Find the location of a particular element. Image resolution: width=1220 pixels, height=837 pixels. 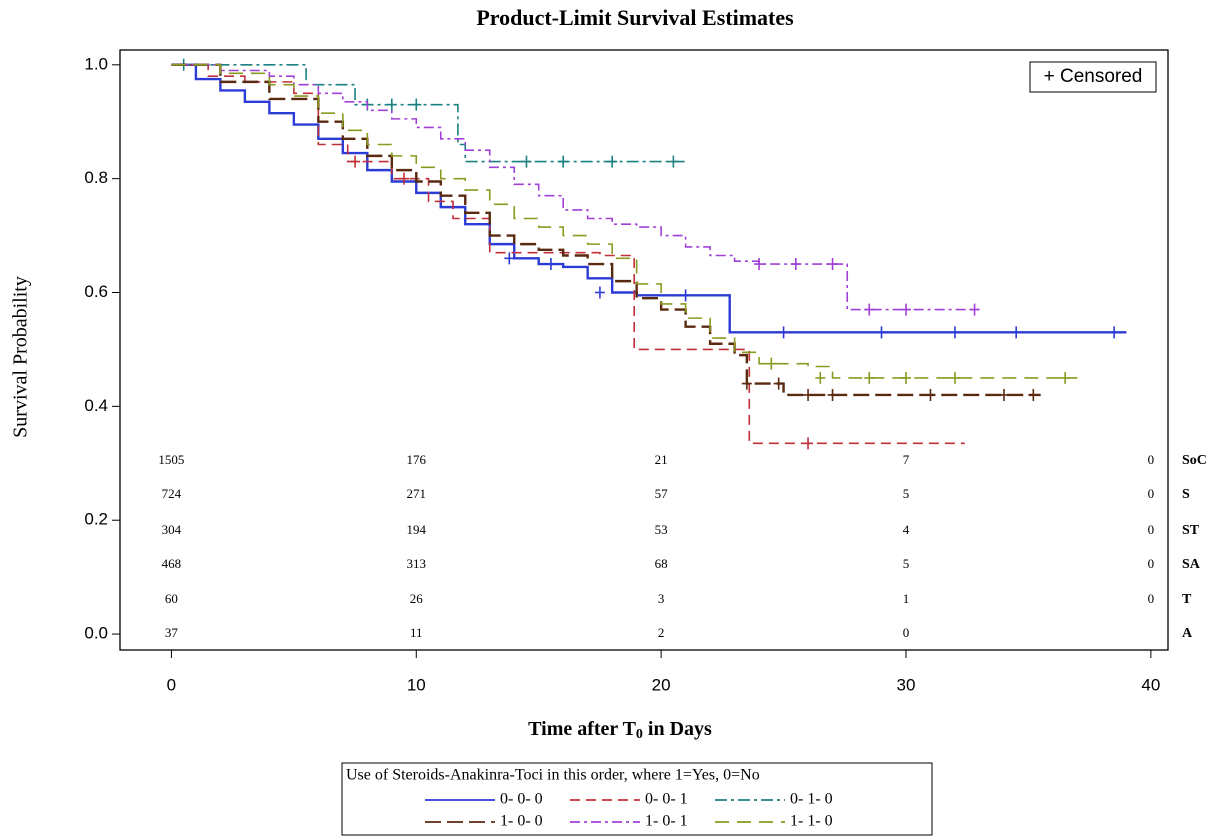

risk-count: 7 is located at coordinates (906, 459).